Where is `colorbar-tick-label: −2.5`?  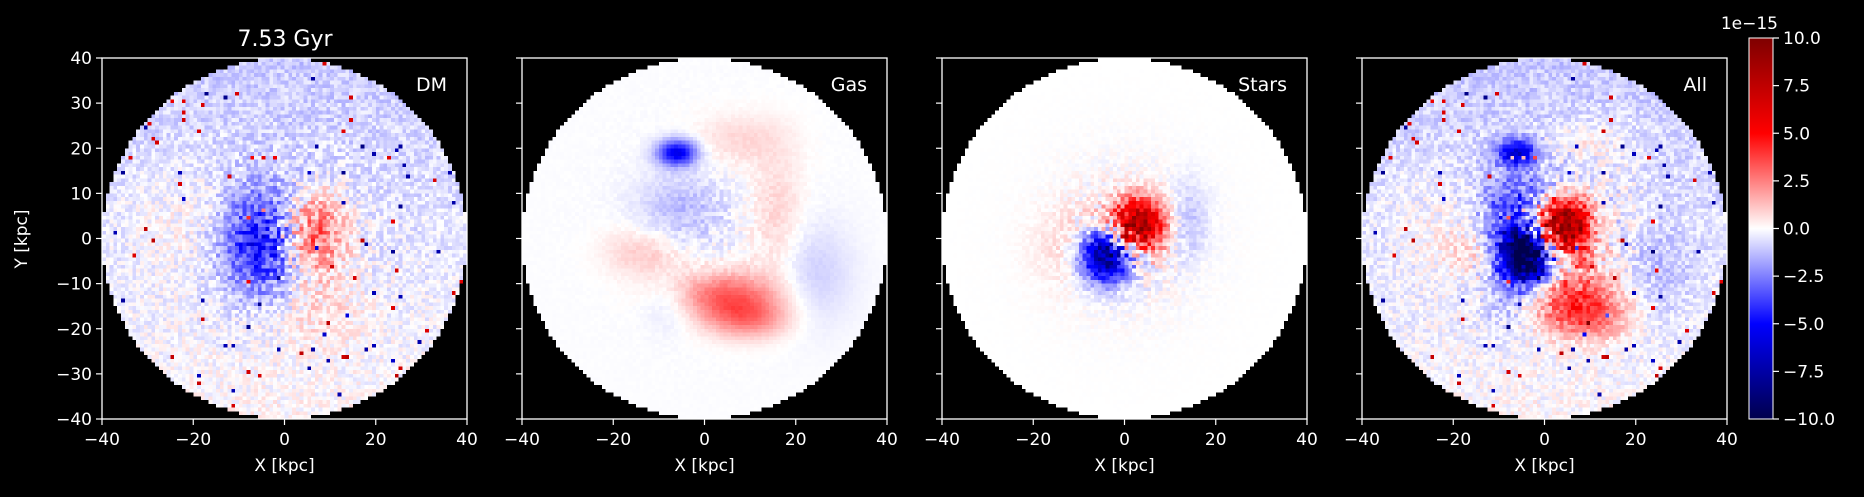
colorbar-tick-label: −2.5 is located at coordinates (1803, 277).